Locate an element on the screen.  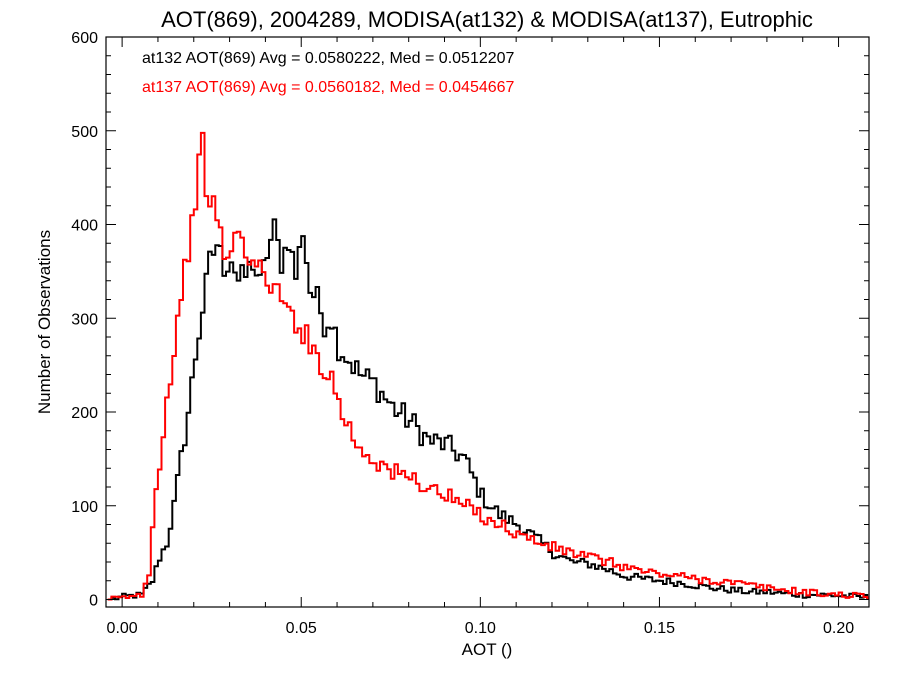
x-tick-label: 0.05 is located at coordinates (301, 628).